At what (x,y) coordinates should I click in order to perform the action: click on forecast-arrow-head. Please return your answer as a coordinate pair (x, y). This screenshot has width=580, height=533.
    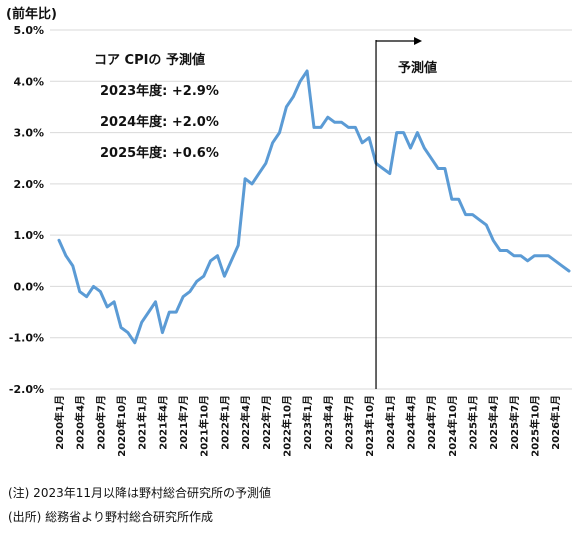
    Looking at the image, I should click on (418, 41).